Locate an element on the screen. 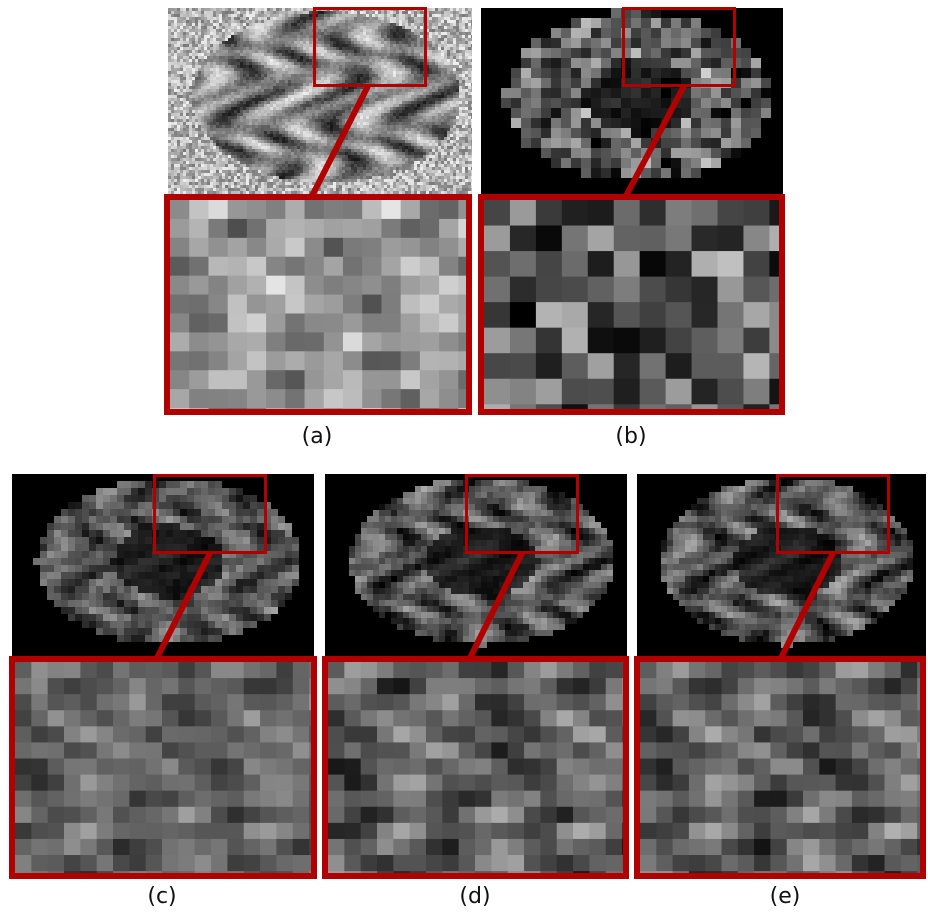  caption-e: (e) is located at coordinates (785, 896).